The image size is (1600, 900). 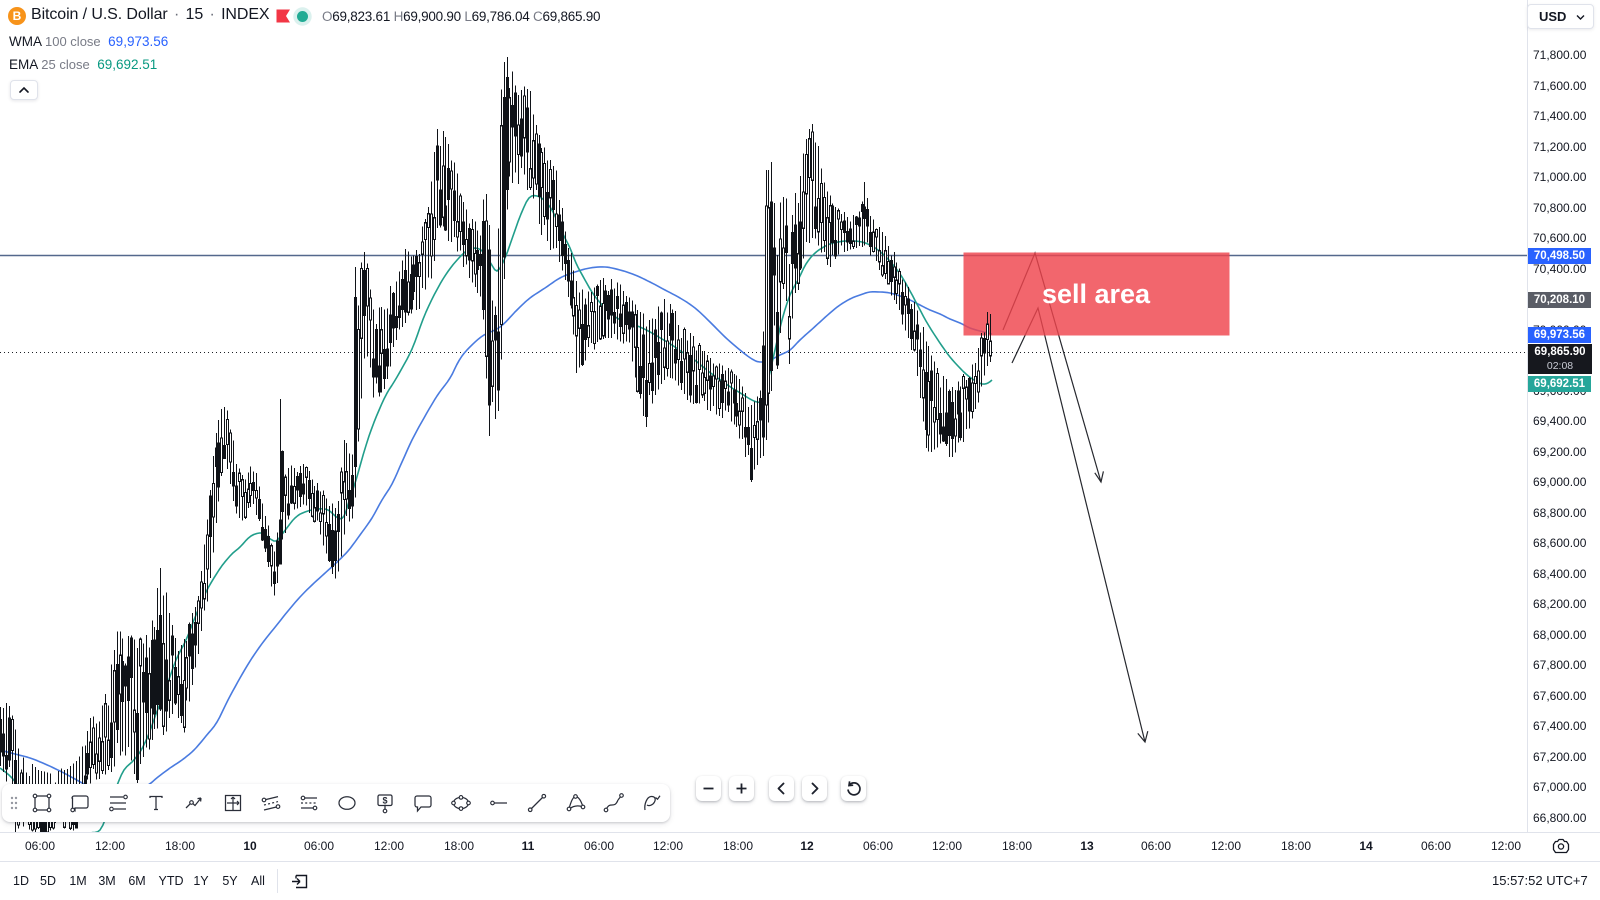 I want to click on svg-text: sell area, so click(x=1096, y=294).